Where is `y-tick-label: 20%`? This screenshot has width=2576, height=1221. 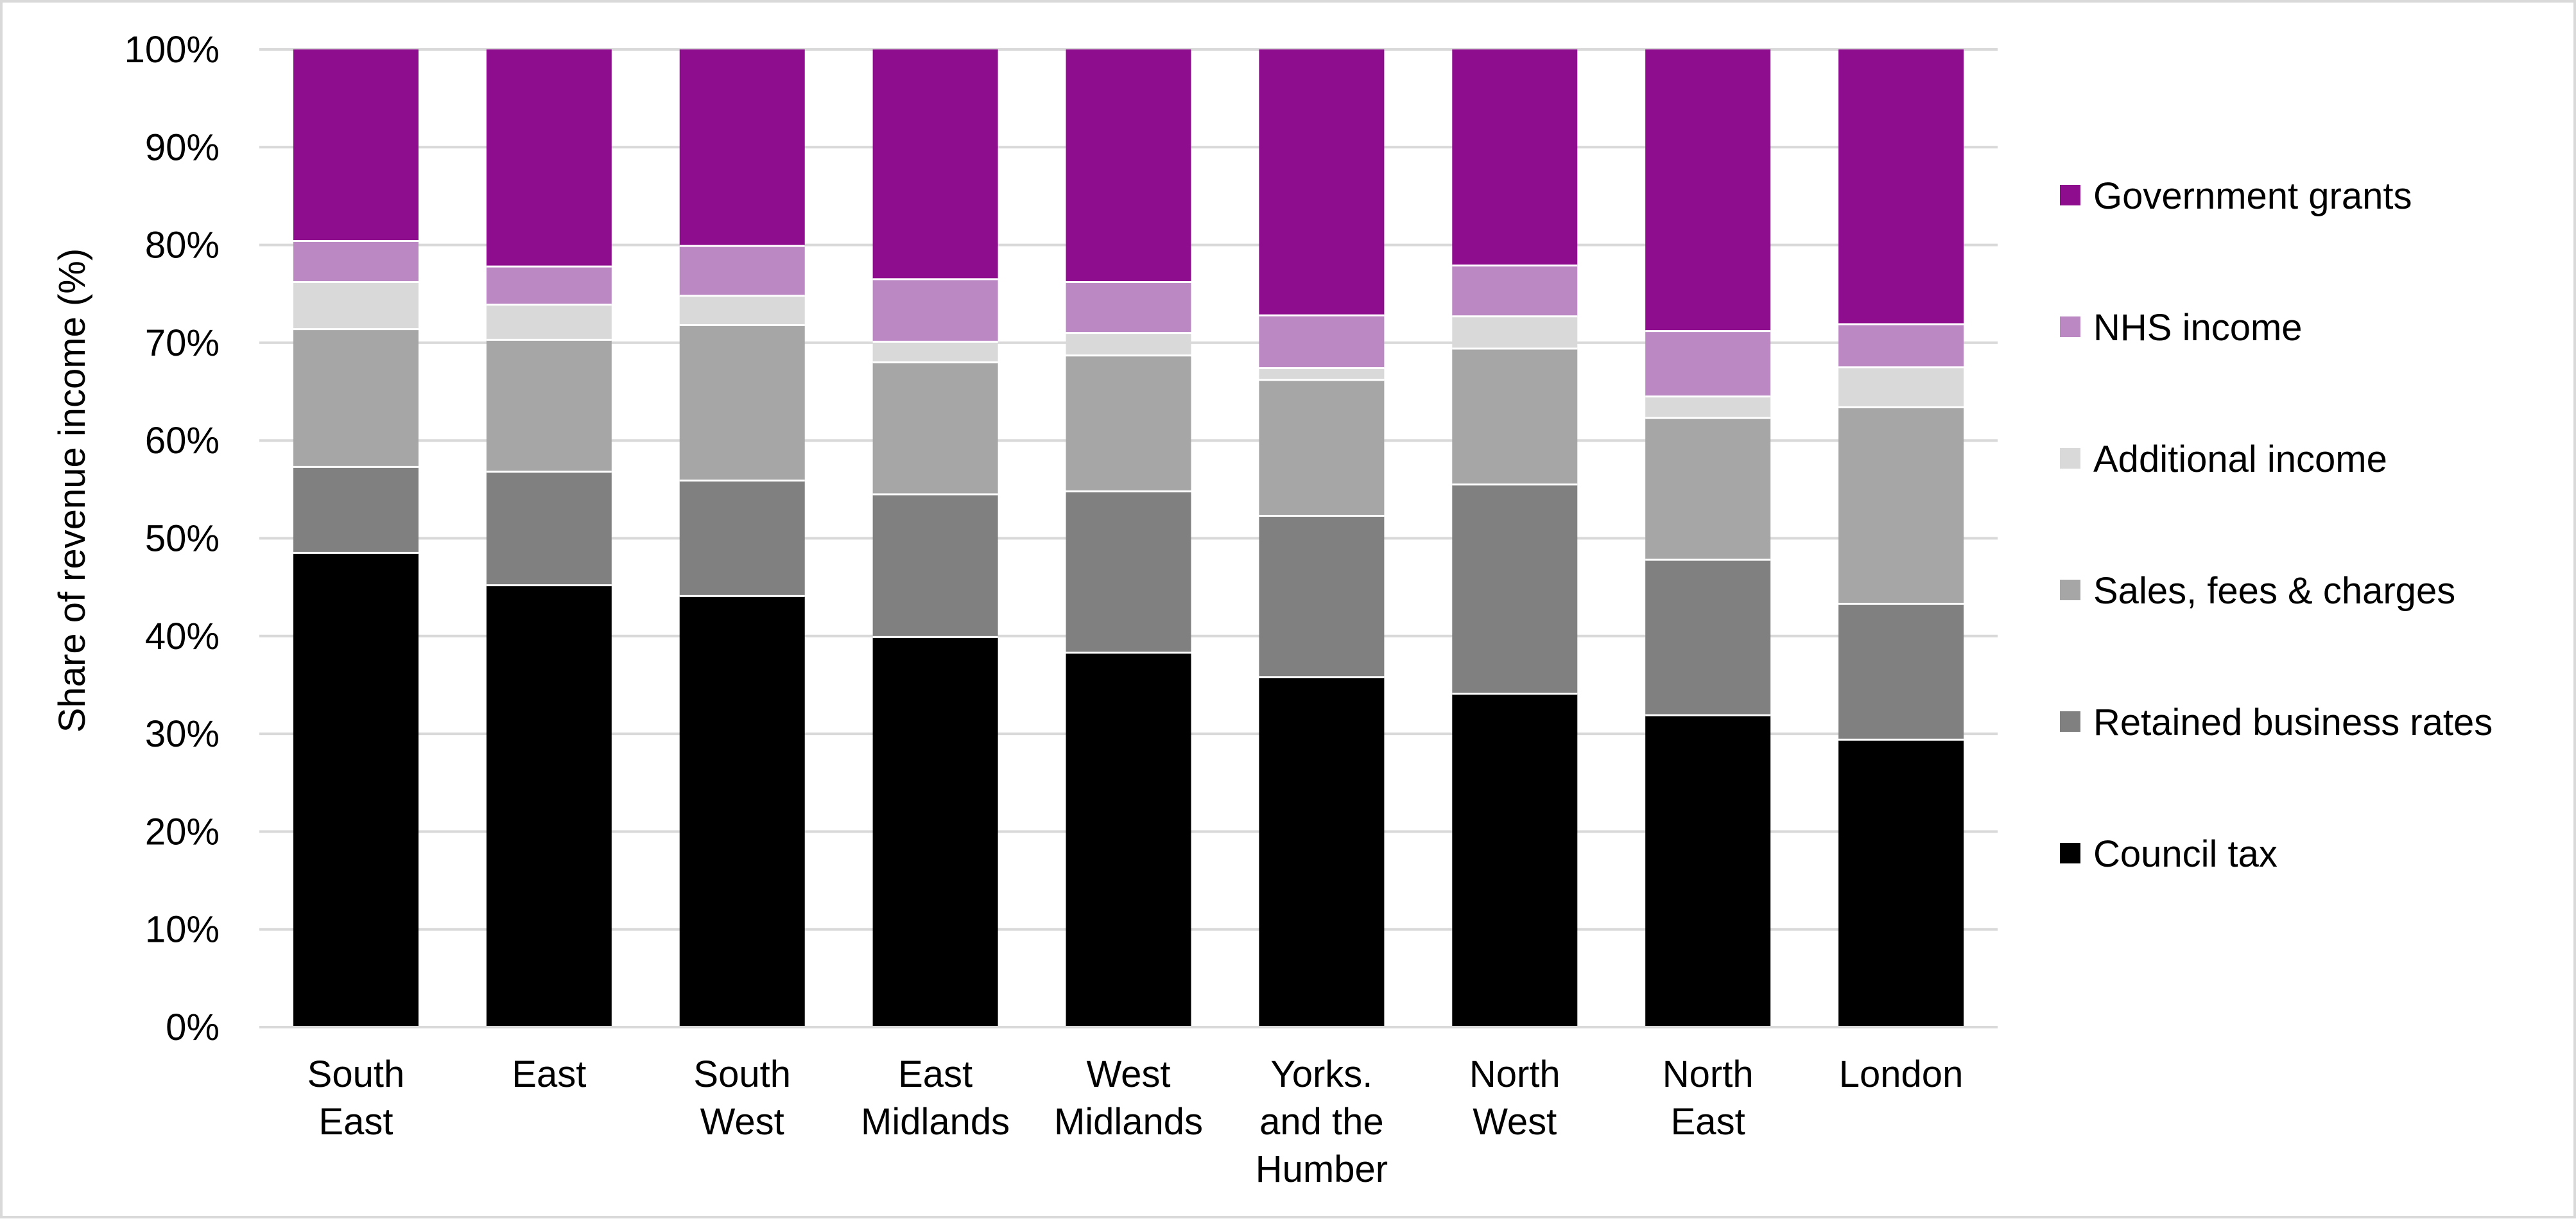
y-tick-label: 20% is located at coordinates (183, 832).